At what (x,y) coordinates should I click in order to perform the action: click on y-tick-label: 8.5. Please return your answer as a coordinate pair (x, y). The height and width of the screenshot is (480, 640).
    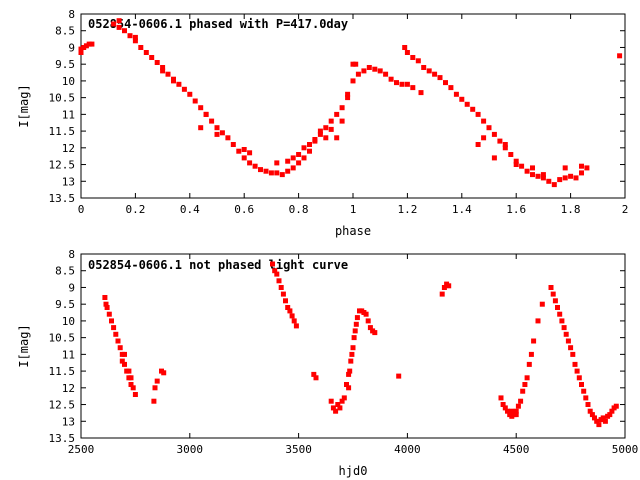
    Looking at the image, I should click on (65, 271).